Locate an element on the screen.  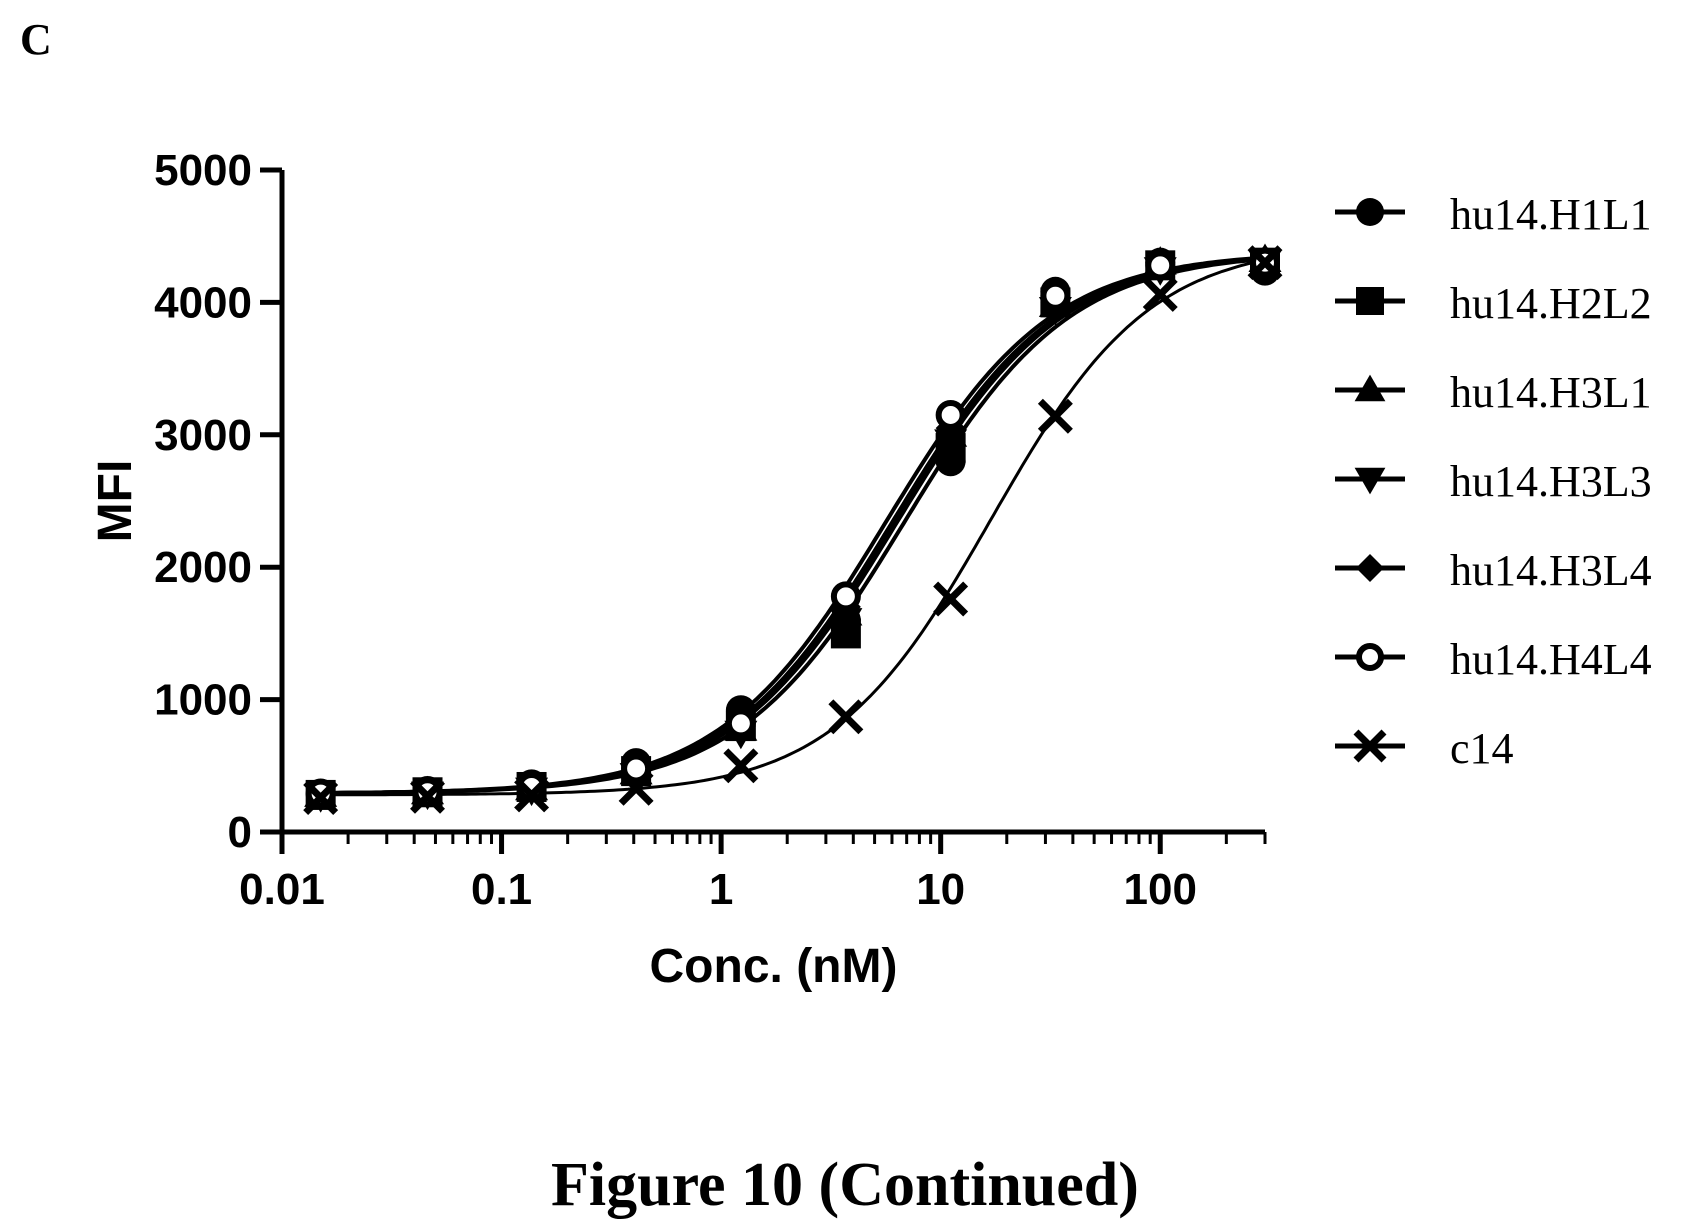
marker-circle is located at coordinates (1370, 212).